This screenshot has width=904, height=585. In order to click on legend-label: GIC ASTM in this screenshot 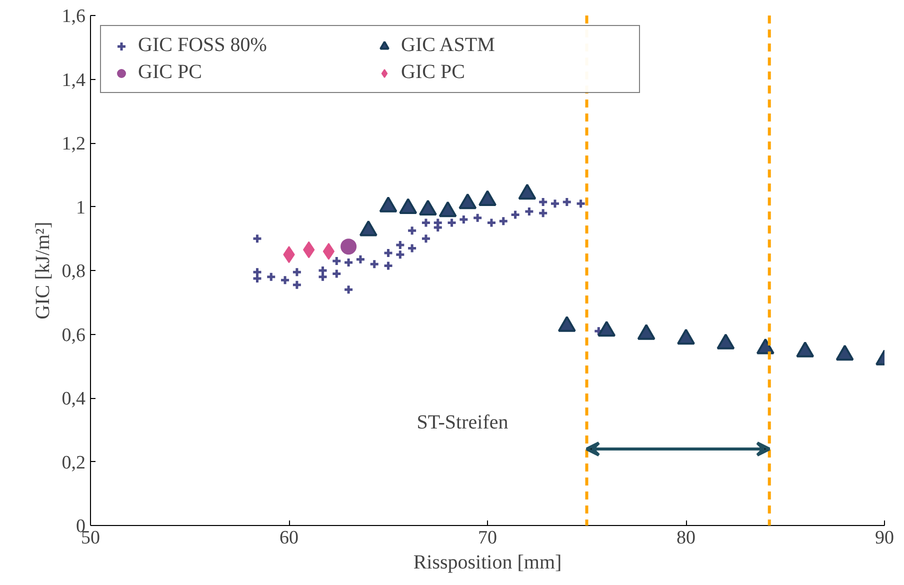, I will do `click(448, 45)`.